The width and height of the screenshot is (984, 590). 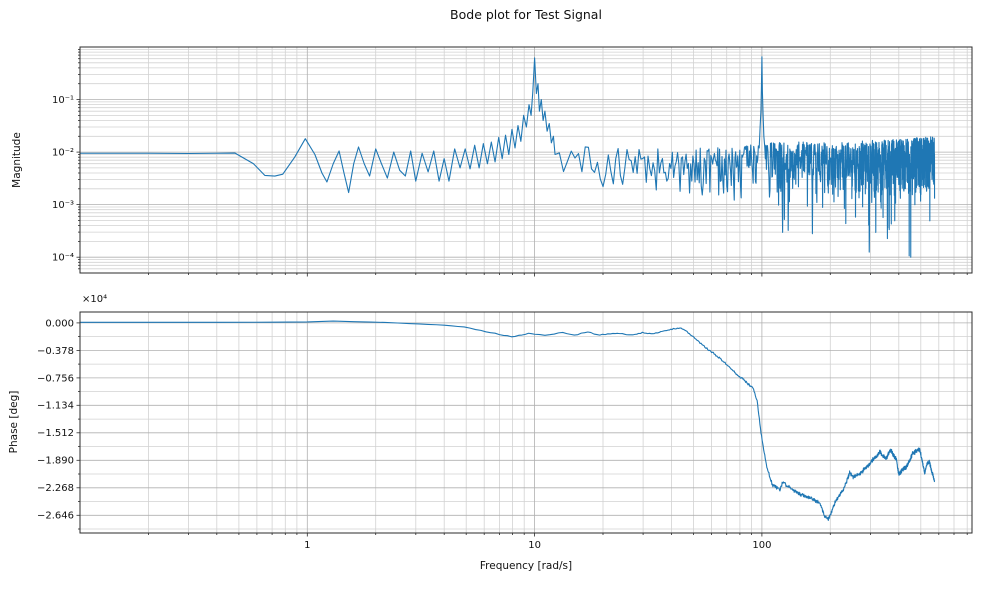 I want to click on phase-axis-label: Phase [deg], so click(x=14, y=422).